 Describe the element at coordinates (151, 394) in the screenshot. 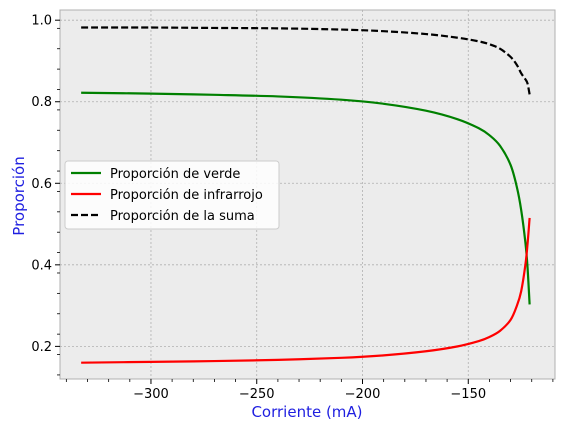

I see `x-tick-label: −300` at that location.